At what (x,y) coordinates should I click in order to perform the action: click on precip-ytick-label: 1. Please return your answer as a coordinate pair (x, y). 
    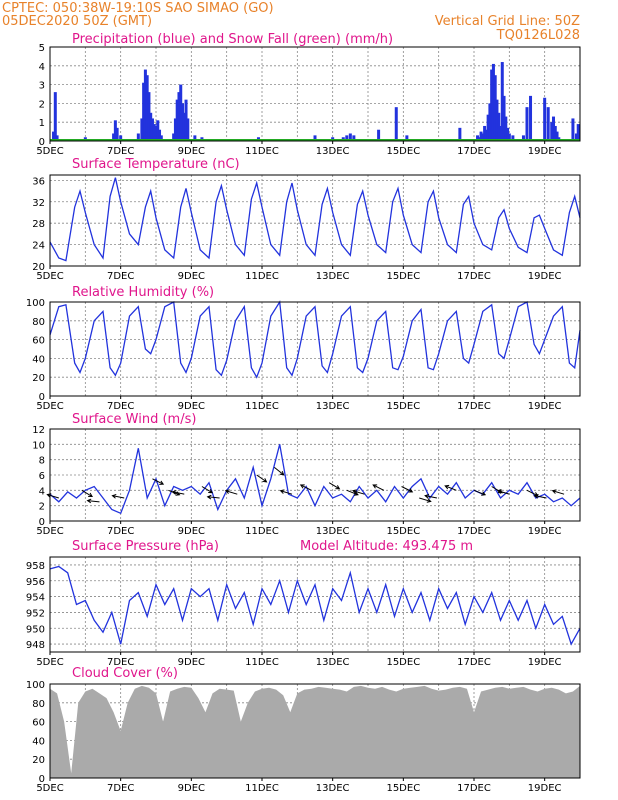
    Looking at the image, I should click on (42, 123).